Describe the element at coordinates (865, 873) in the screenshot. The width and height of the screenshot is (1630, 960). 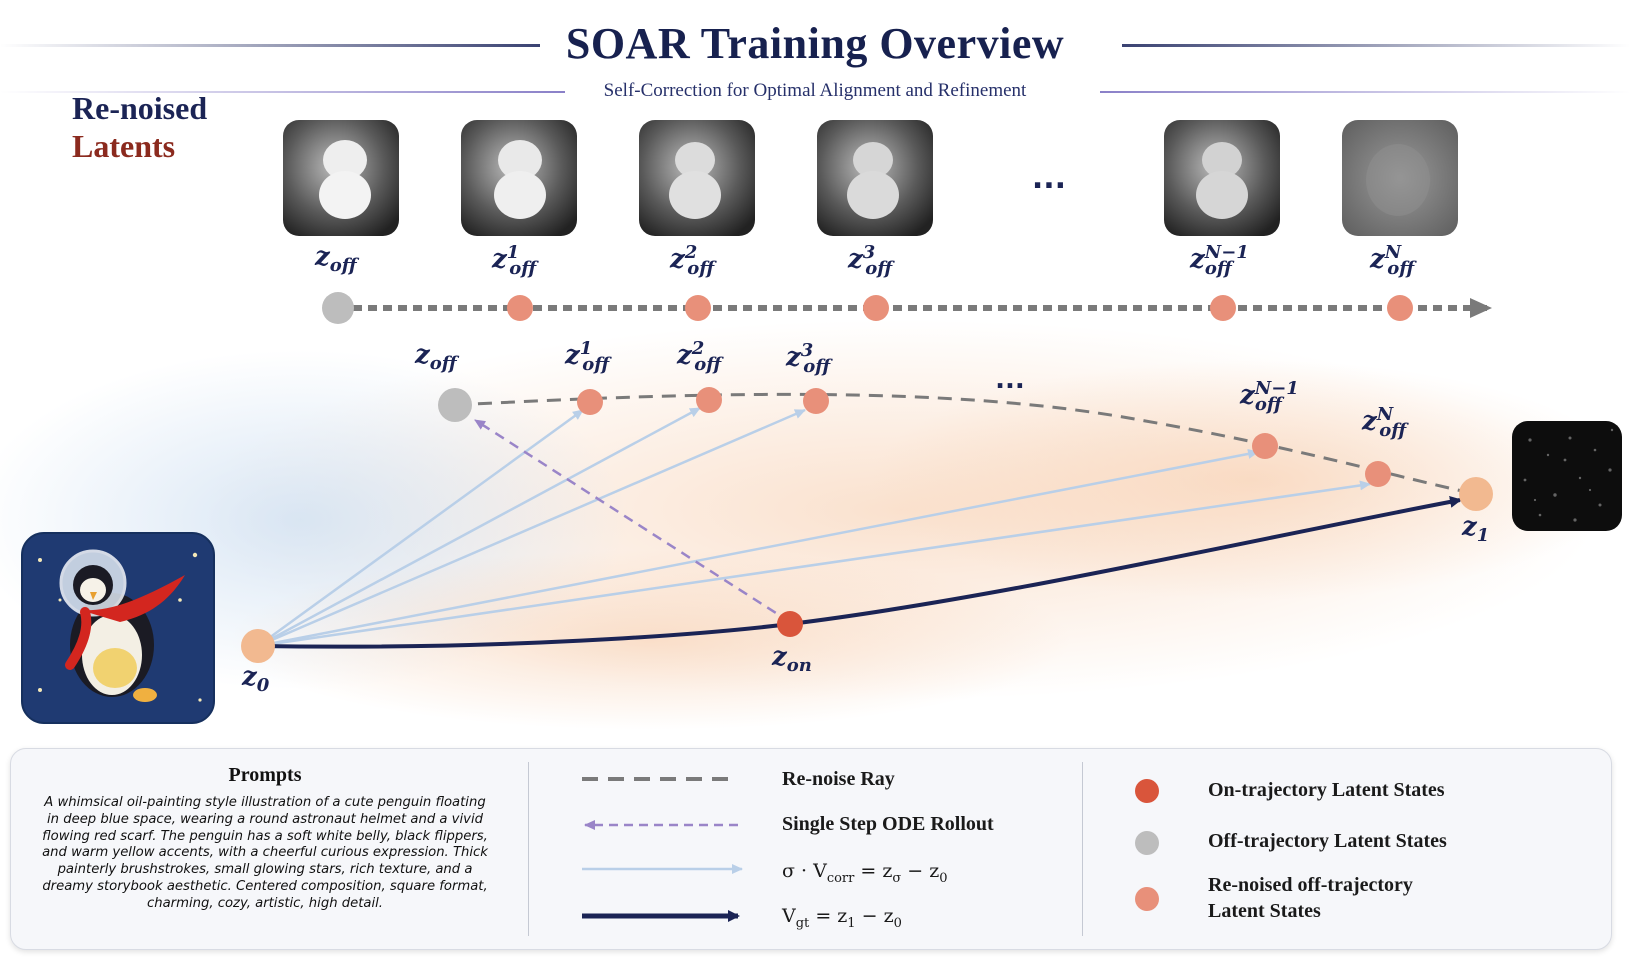
I see `legend-sigma-label: σ · Vcorr = zσ − z0` at that location.